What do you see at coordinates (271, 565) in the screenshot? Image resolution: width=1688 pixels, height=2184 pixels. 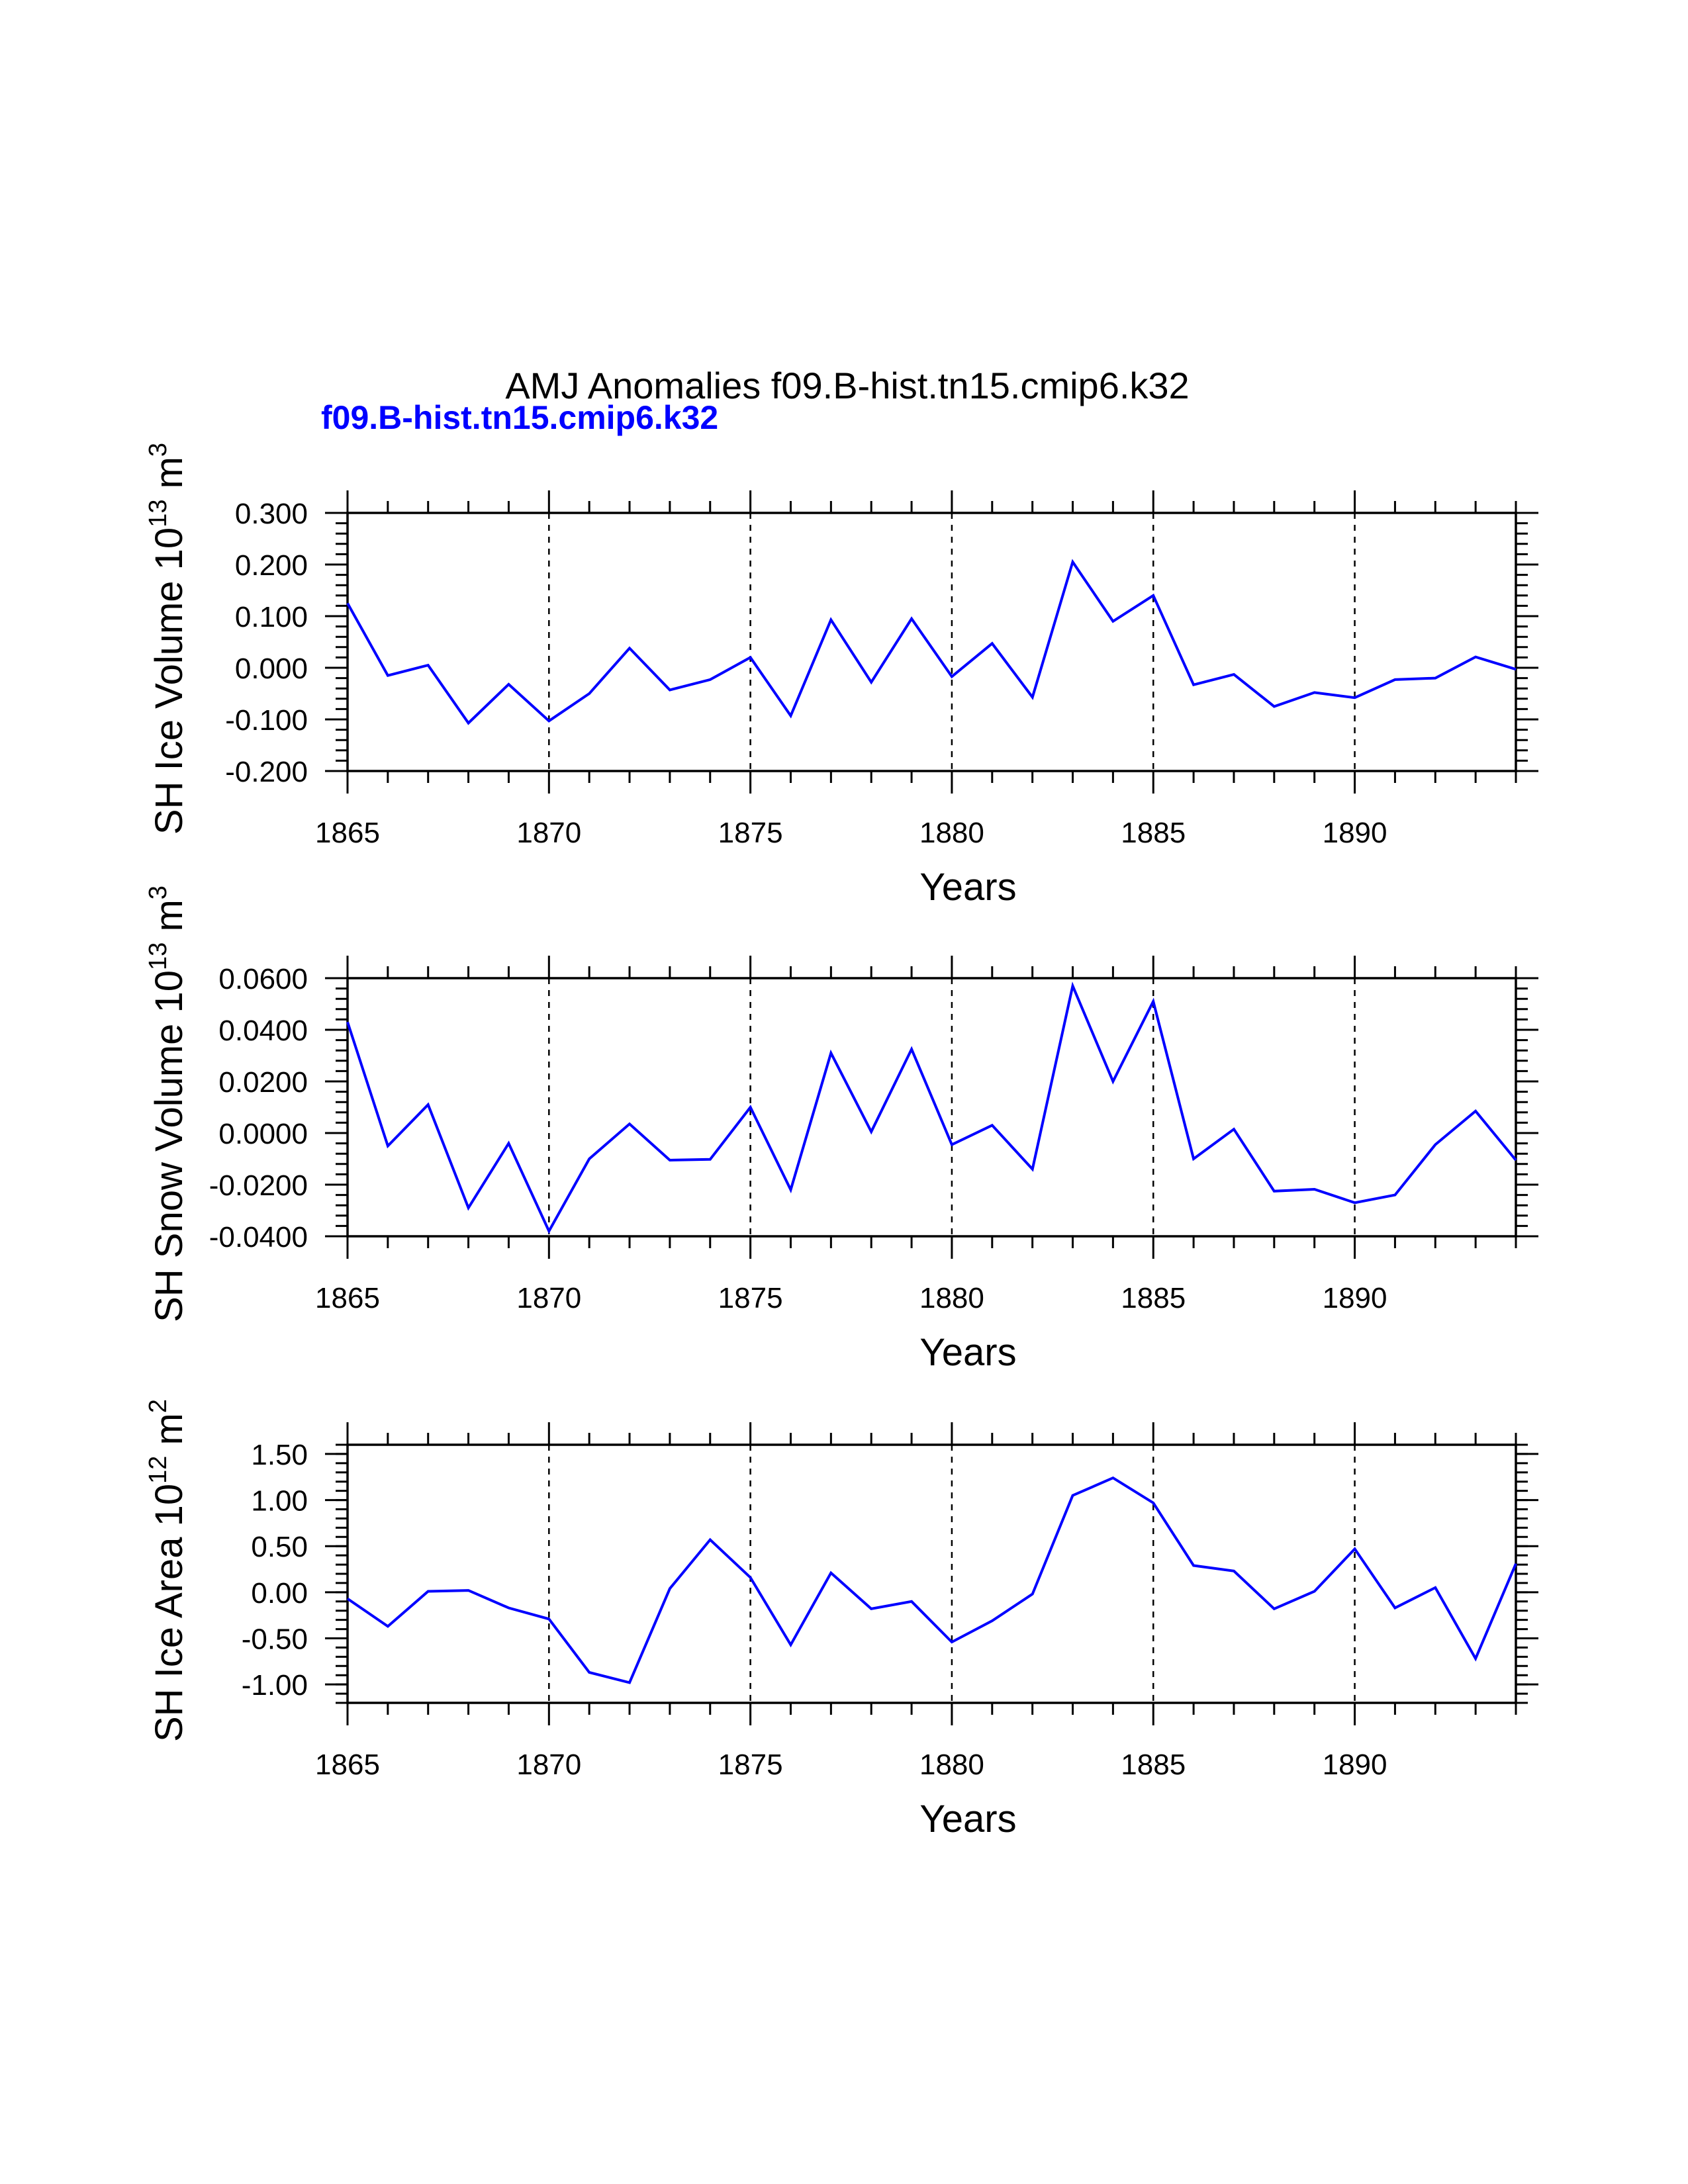 I see `y-tick-label: 0.200` at bounding box center [271, 565].